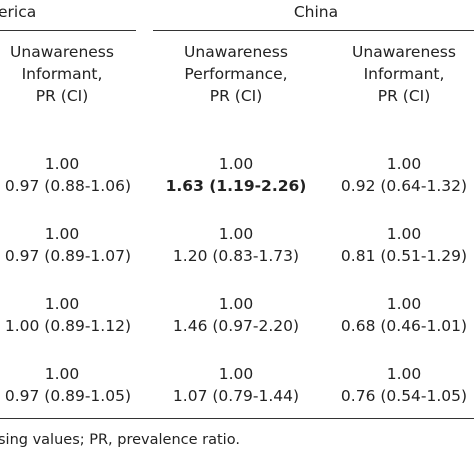 The image size is (474, 474). Describe the element at coordinates (316, 12) in the screenshot. I see `china-group-header: China` at that location.